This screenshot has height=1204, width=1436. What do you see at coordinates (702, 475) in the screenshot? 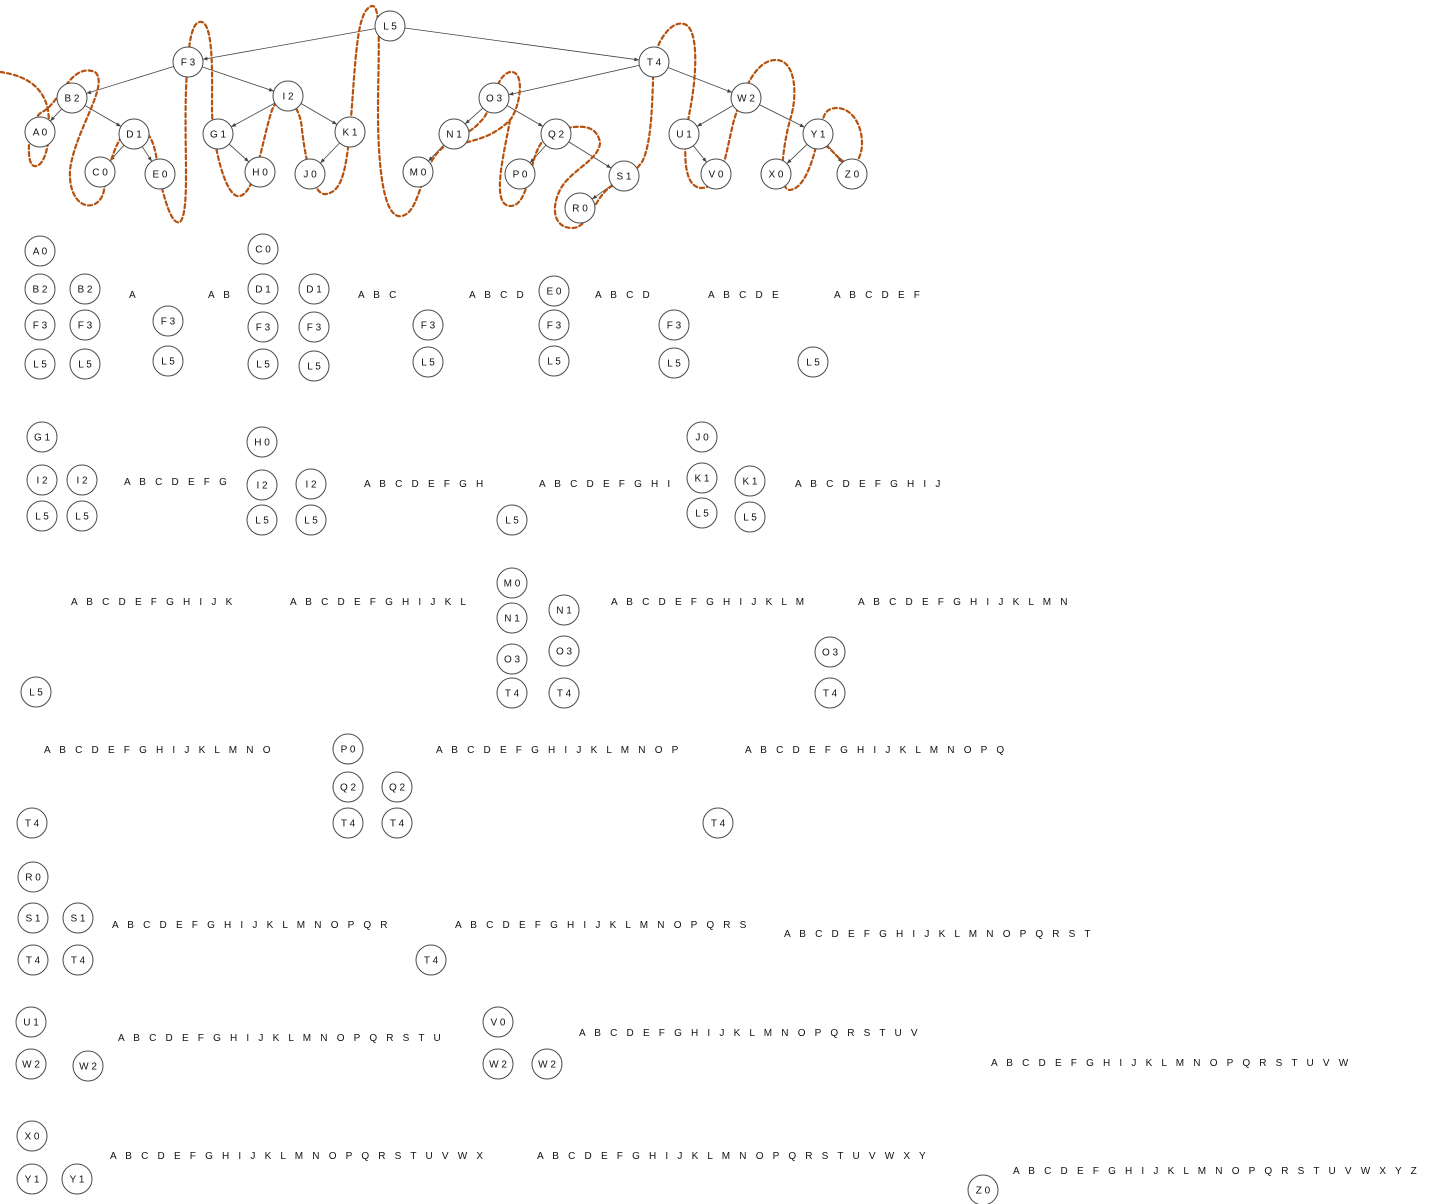
I see `stack-column: J 0 K 1 L 5` at bounding box center [702, 475].